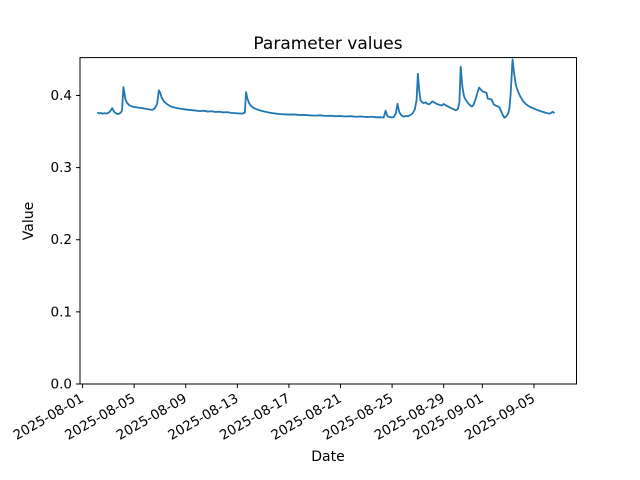  Describe the element at coordinates (29, 221) in the screenshot. I see `y-axis-label: Value` at that location.